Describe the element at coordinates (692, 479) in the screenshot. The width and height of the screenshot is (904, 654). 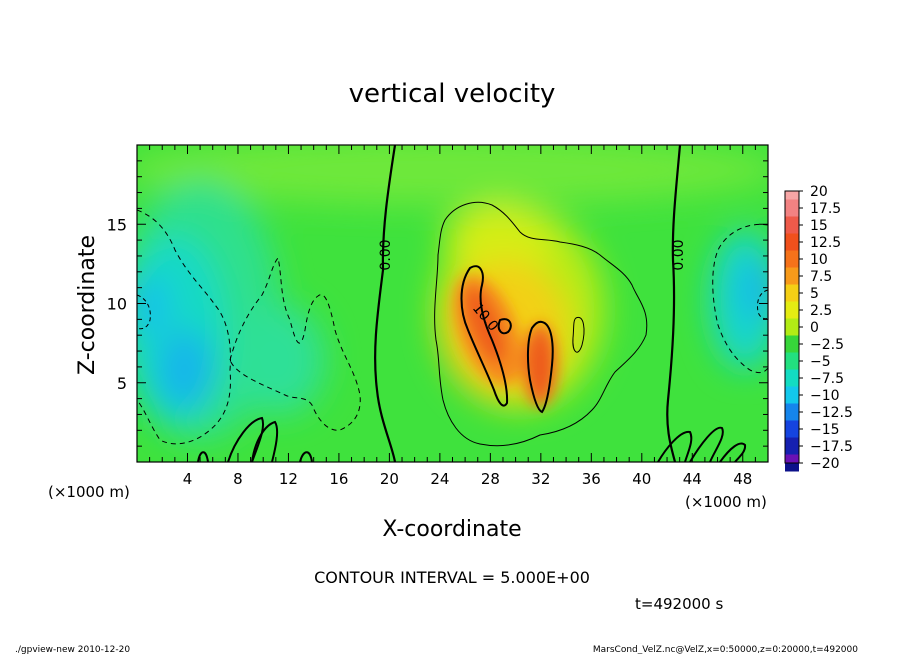
I see `x-tick-label: 44` at that location.